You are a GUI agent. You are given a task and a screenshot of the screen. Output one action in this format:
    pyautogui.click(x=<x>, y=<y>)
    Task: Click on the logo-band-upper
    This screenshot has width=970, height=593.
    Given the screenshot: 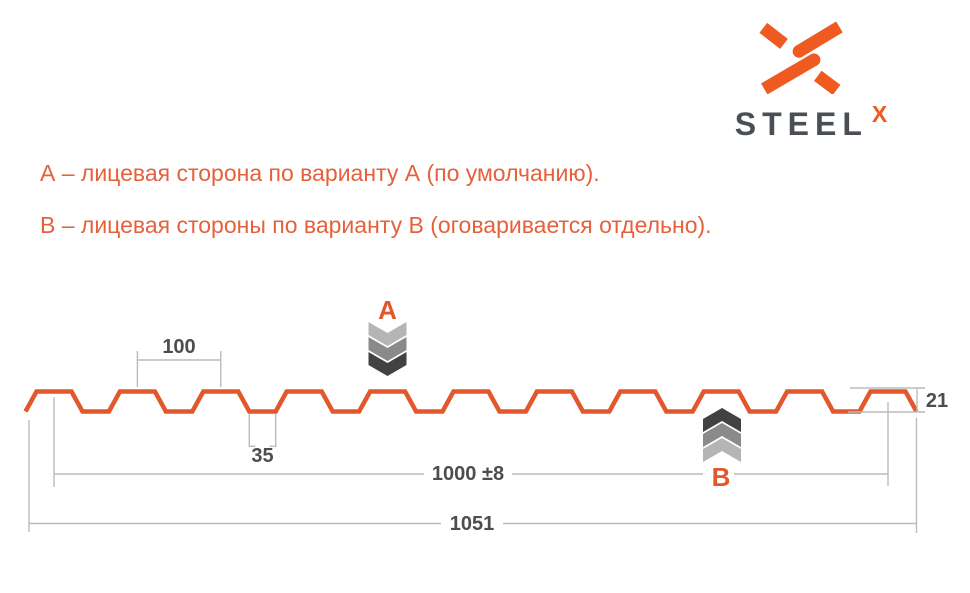 What is the action you would take?
    pyautogui.click(x=819, y=39)
    